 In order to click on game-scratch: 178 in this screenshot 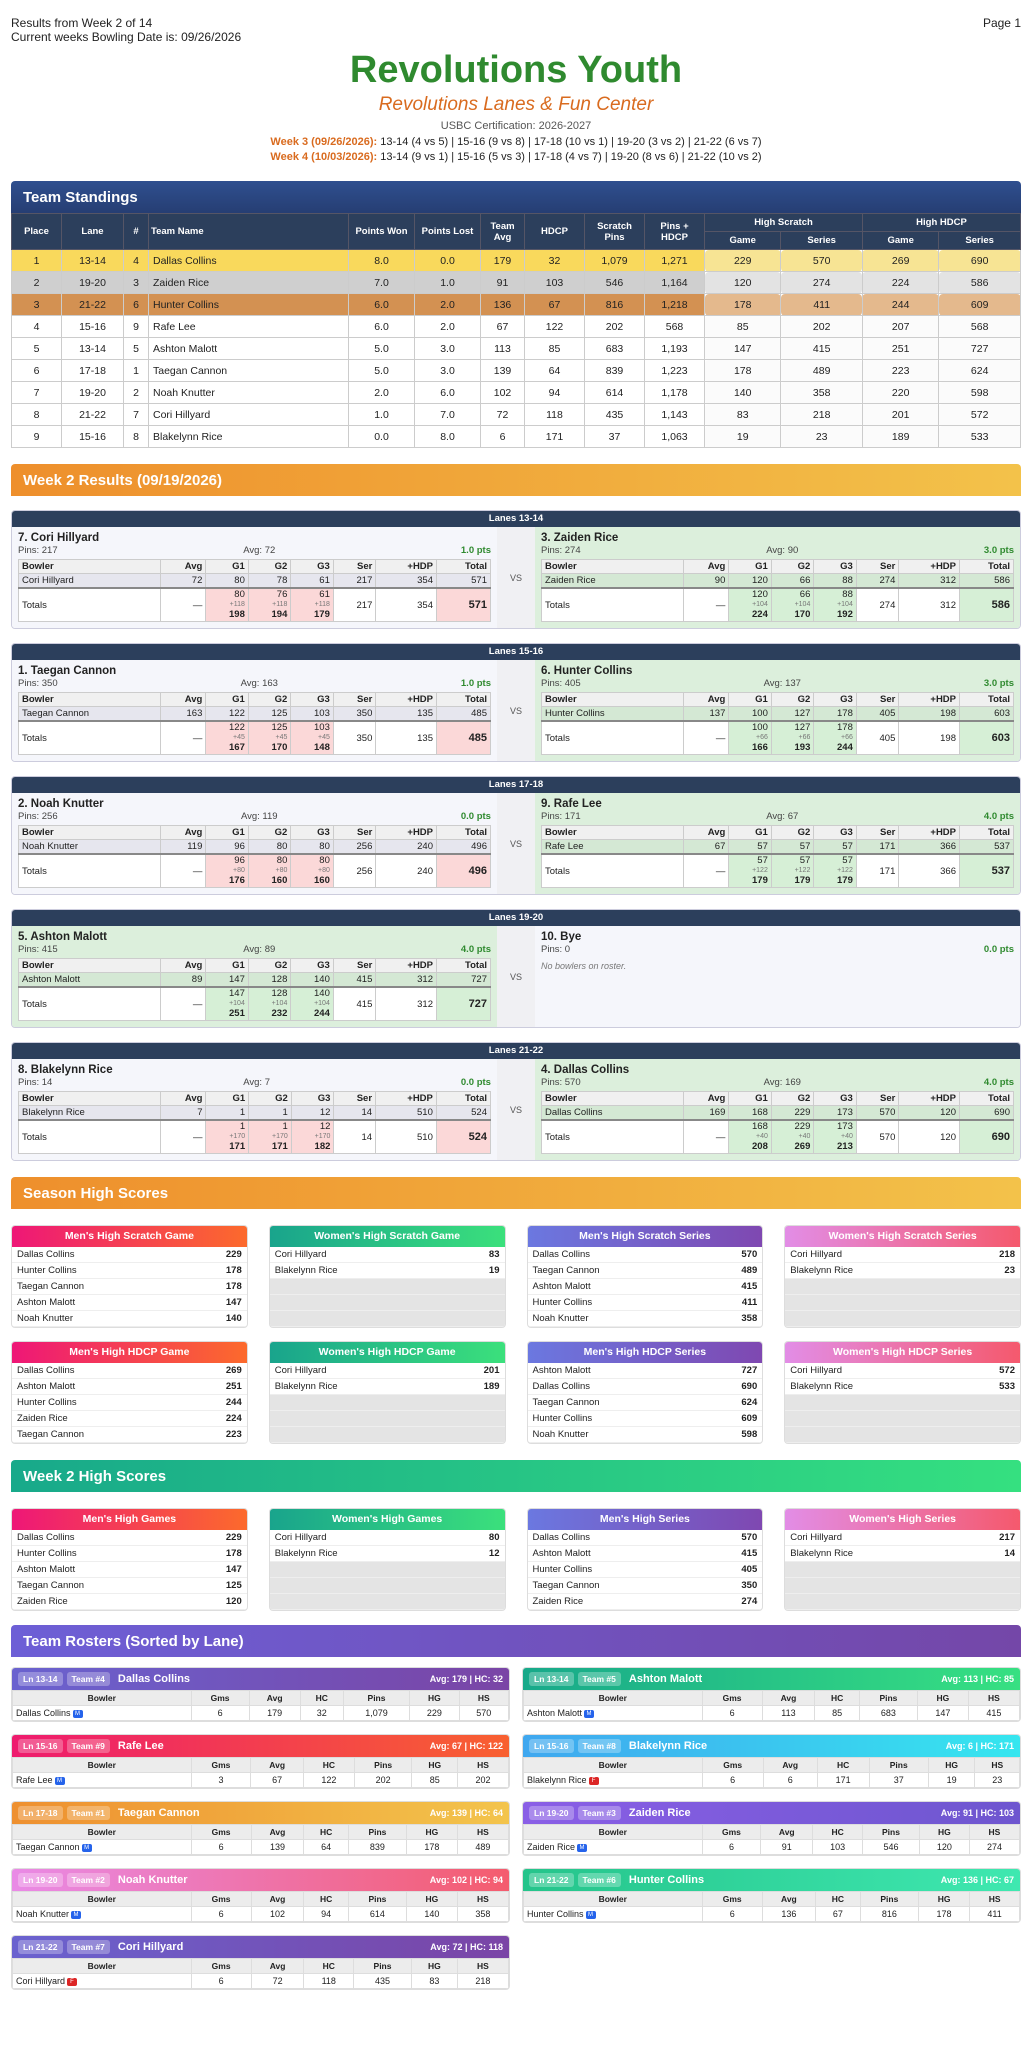, I will do `click(845, 727)`.